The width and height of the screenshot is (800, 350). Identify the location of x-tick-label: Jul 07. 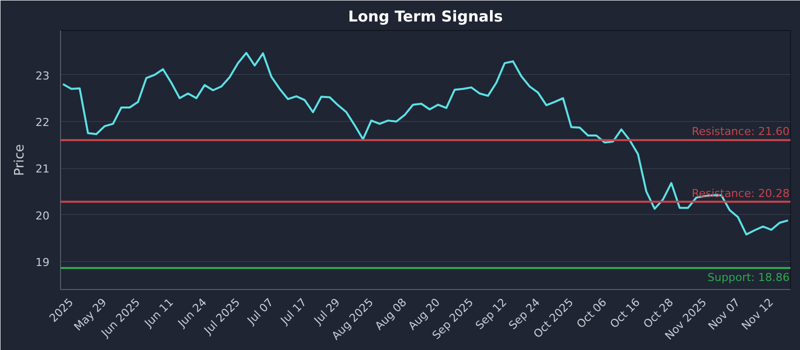
(260, 312).